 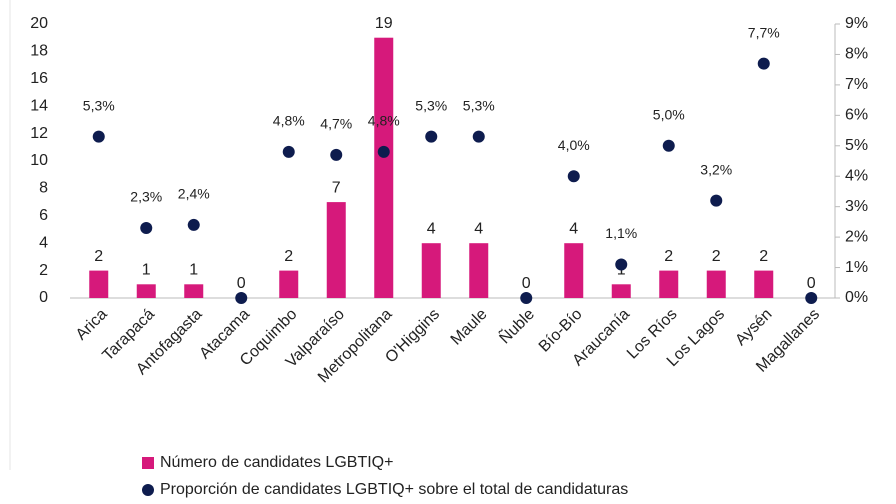 I want to click on y2-tick-label: 0%, so click(x=856, y=297).